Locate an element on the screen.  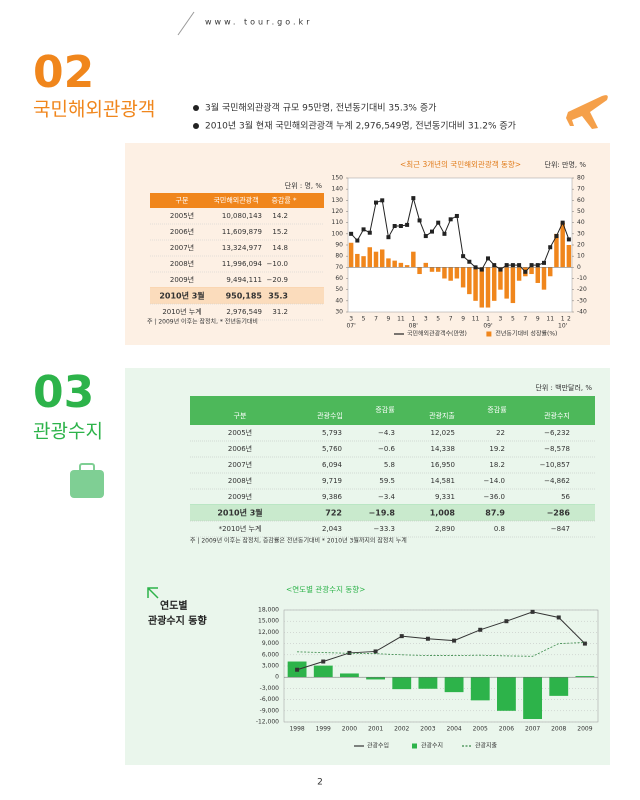
table-cell: 9,331 is located at coordinates (445, 497).